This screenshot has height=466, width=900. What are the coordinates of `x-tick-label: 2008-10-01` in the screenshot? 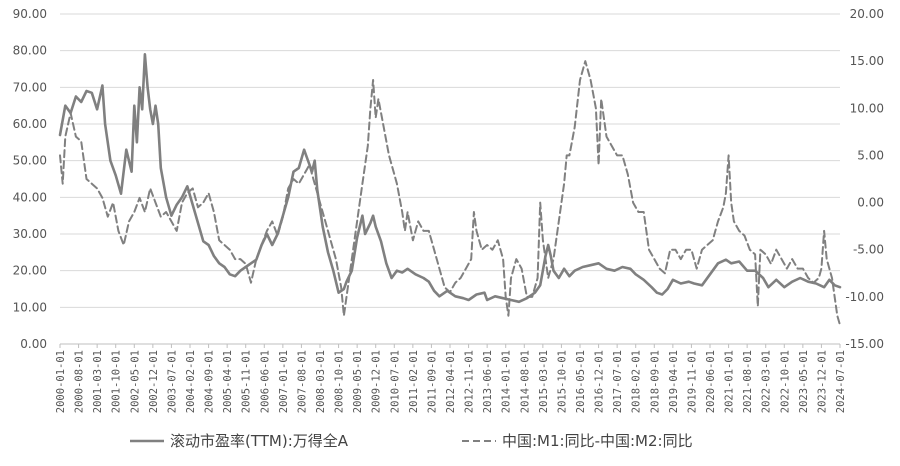 It's located at (340, 381).